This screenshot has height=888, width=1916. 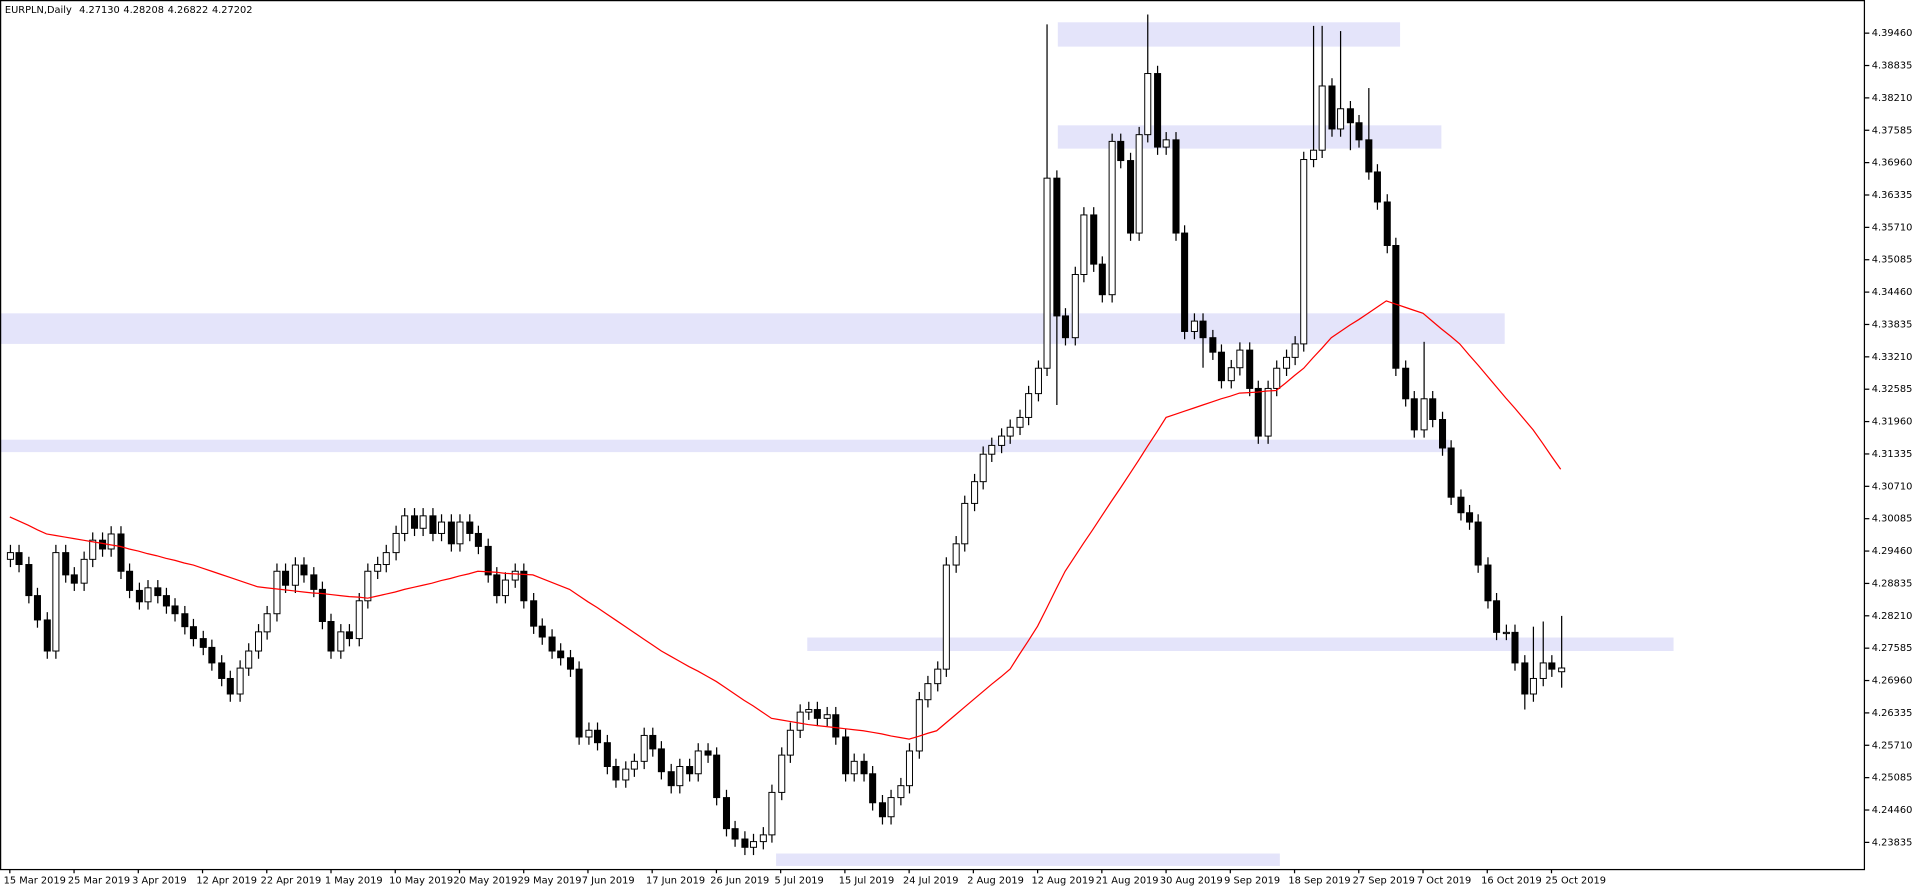 What do you see at coordinates (226, 881) in the screenshot?
I see `x-tick-label: 12 Apr 2019` at bounding box center [226, 881].